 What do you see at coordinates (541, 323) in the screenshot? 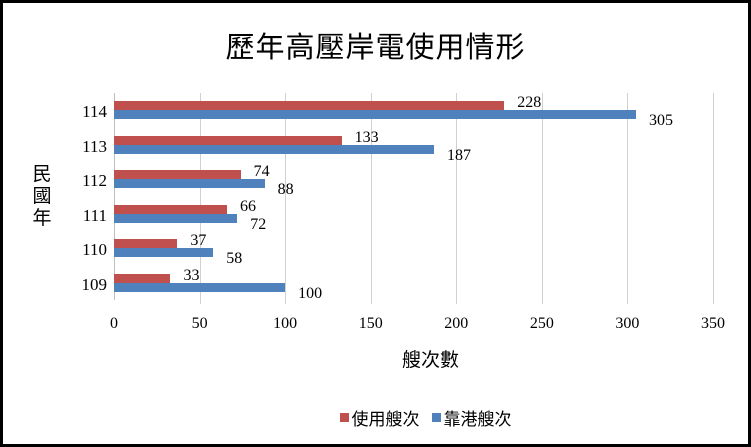
I see `x-tick-label: 250` at bounding box center [541, 323].